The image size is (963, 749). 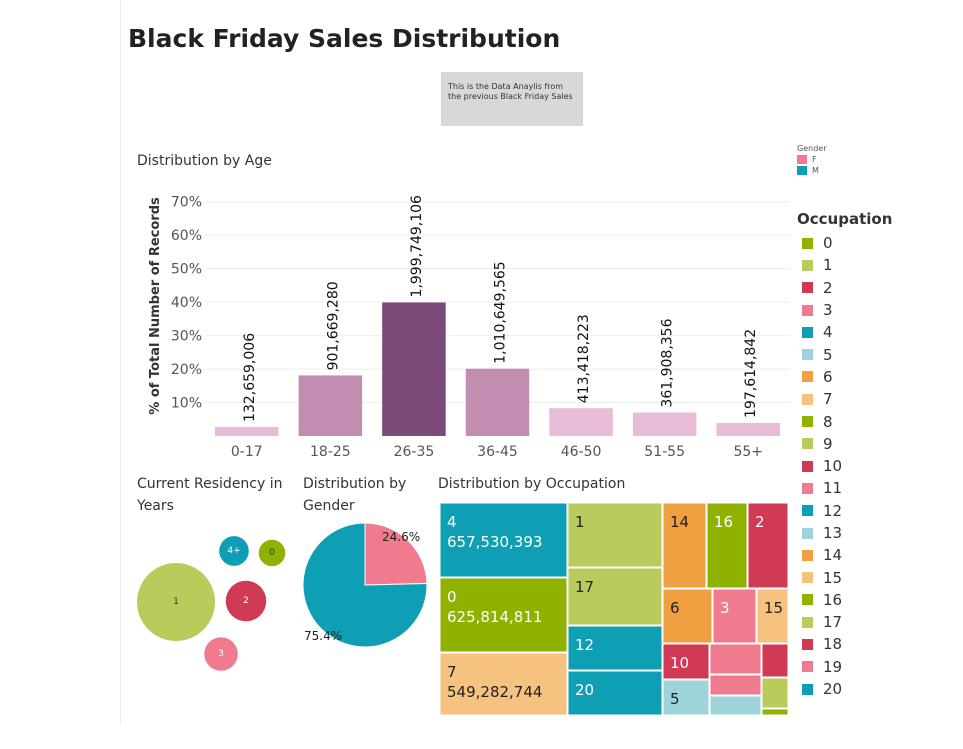 I want to click on treemap-tile-label: 10, so click(x=680, y=663).